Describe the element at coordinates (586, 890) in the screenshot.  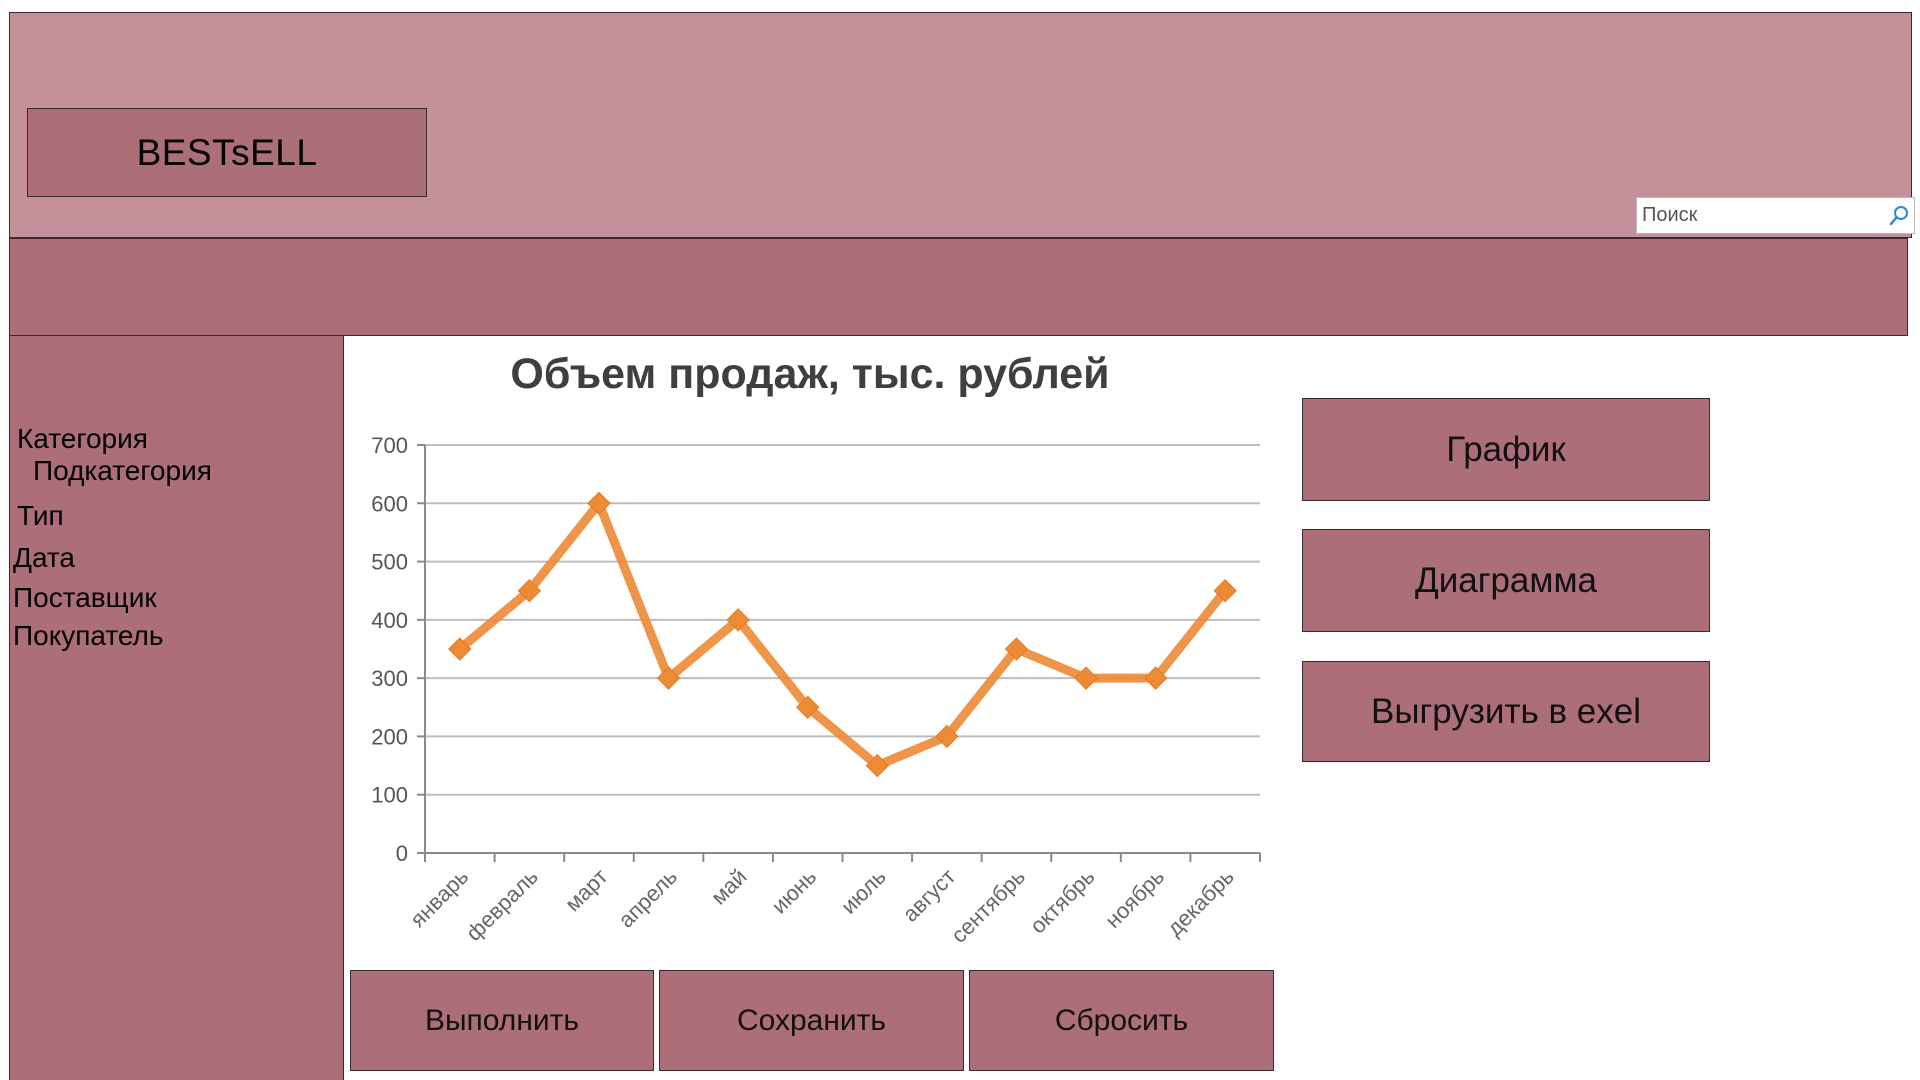
I see `x-tick-label: март` at that location.